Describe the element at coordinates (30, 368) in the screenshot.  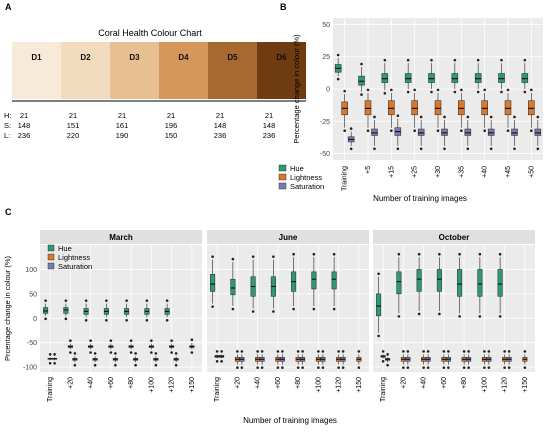
I see `y-tick-label: -100` at that location.